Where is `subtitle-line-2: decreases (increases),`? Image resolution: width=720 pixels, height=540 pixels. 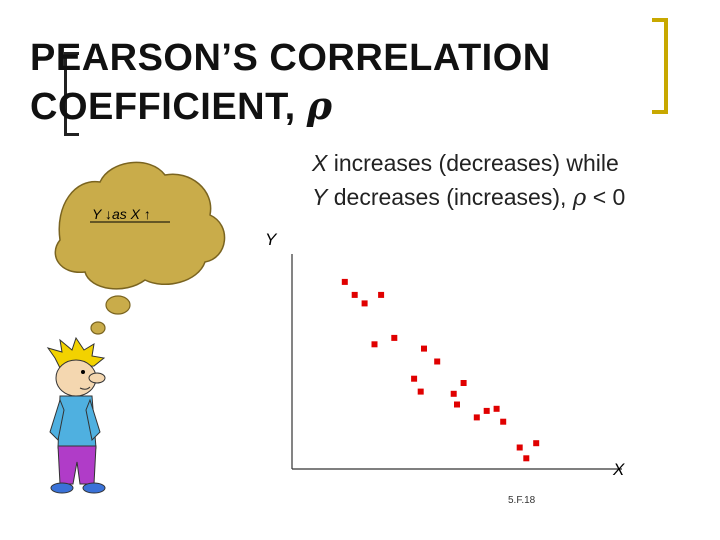 subtitle-line-2: decreases (increases), is located at coordinates (450, 197).